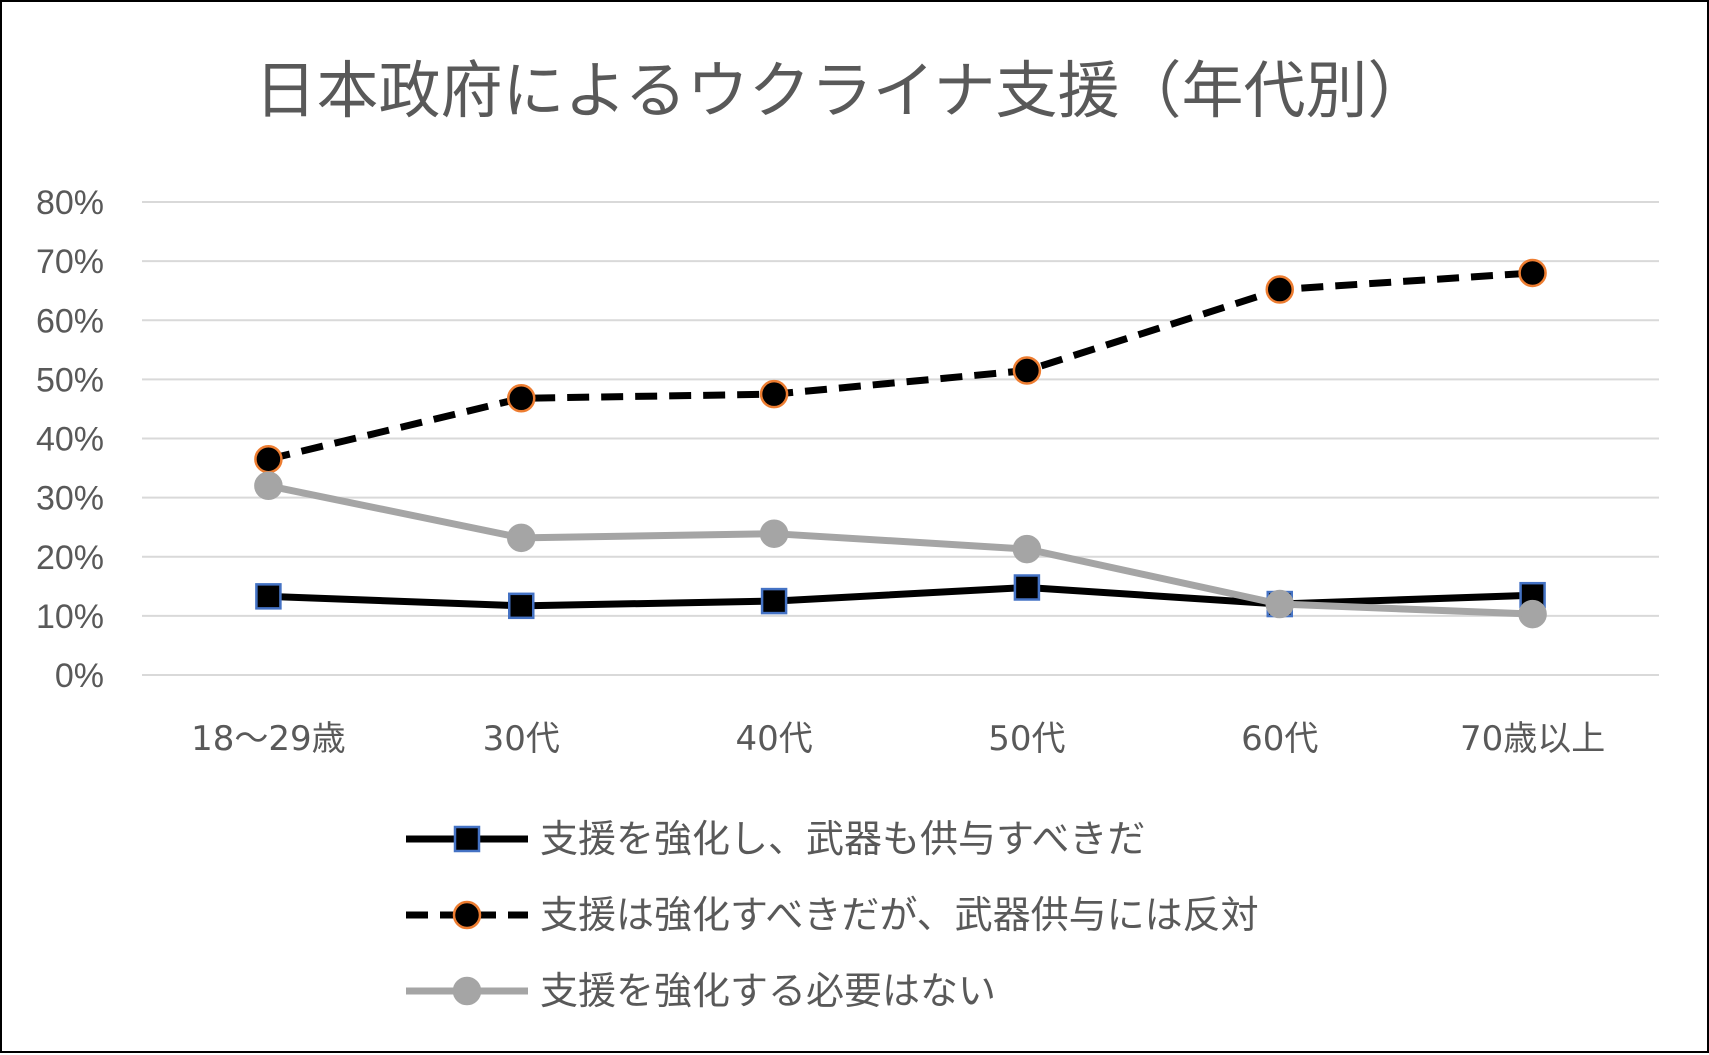 The width and height of the screenshot is (1709, 1055). I want to click on y-tick-label: 10%, so click(70, 617).